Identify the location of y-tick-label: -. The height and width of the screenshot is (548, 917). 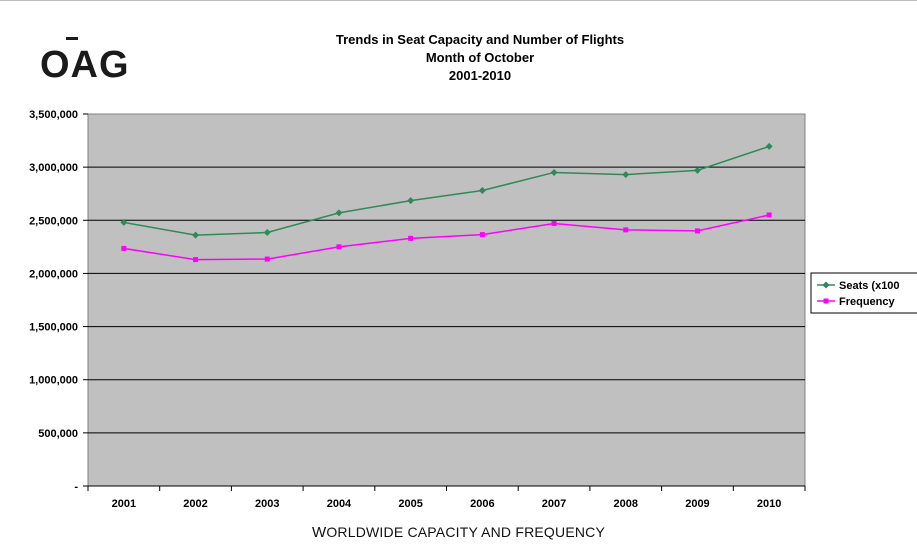
(76, 487).